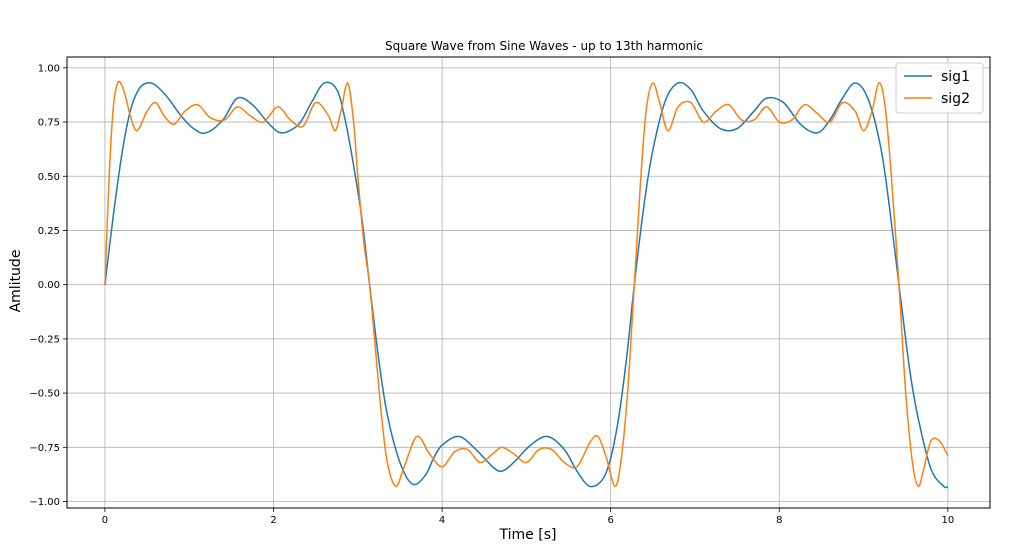 The image size is (1020, 555). What do you see at coordinates (49, 177) in the screenshot?
I see `y-tick-label: 0.50` at bounding box center [49, 177].